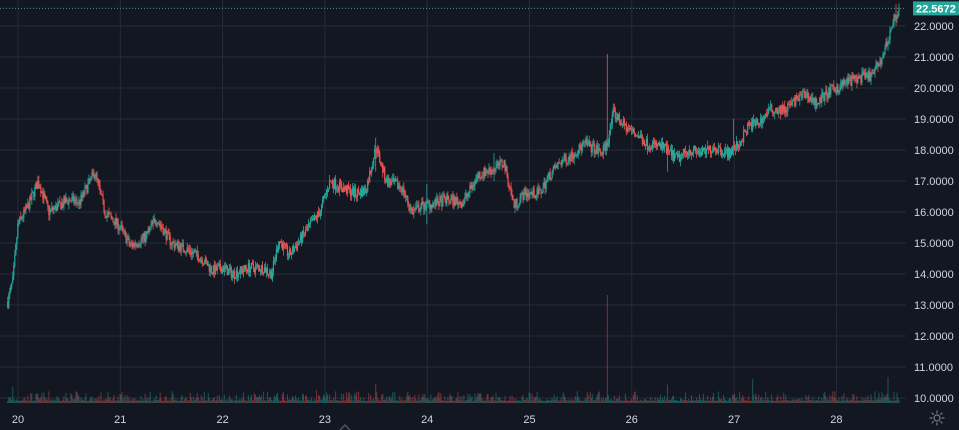 The height and width of the screenshot is (430, 959). What do you see at coordinates (120, 420) in the screenshot?
I see `time-tick-label: 21` at bounding box center [120, 420].